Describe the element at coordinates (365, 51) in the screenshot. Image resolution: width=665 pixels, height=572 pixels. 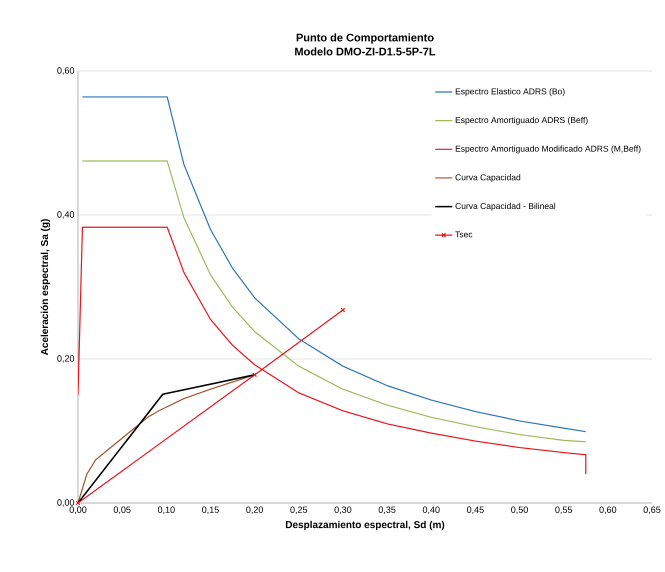
I see `chart-subtitle: Modelo DMO-ZI-D1.5-5P-7L` at that location.